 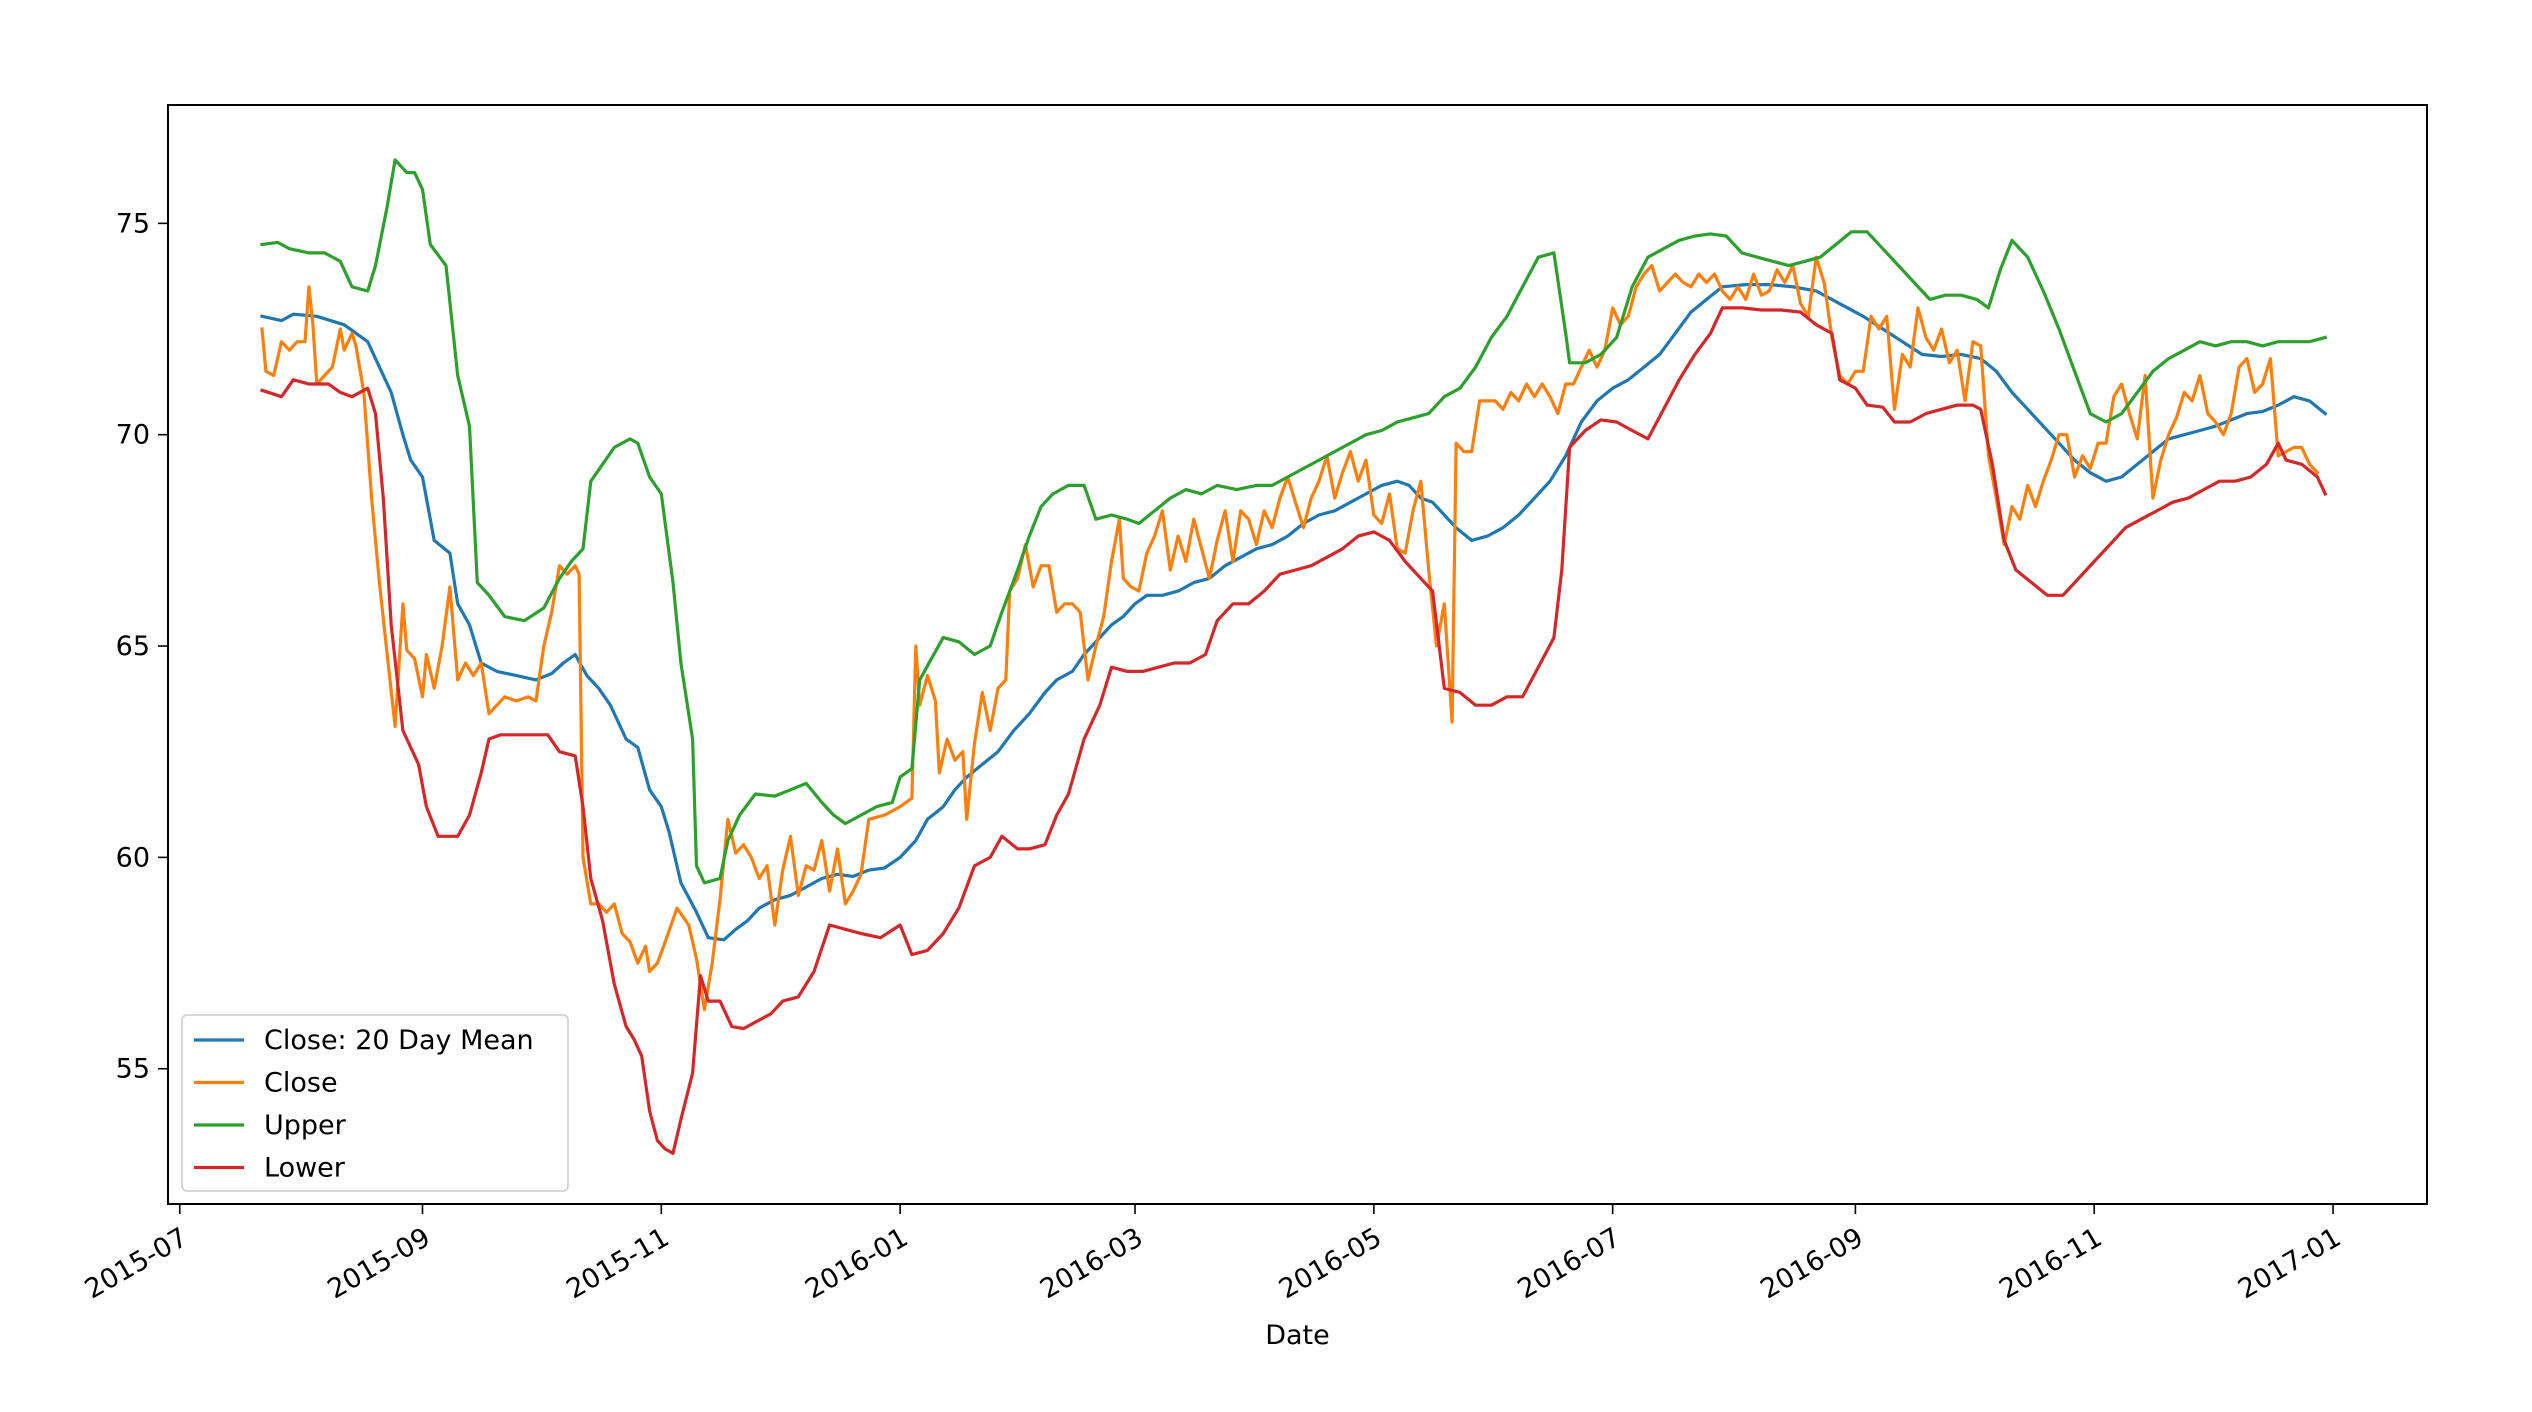 I want to click on legend: Close: 20 Day Mean Close Upper Lower, so click(x=375, y=1103).